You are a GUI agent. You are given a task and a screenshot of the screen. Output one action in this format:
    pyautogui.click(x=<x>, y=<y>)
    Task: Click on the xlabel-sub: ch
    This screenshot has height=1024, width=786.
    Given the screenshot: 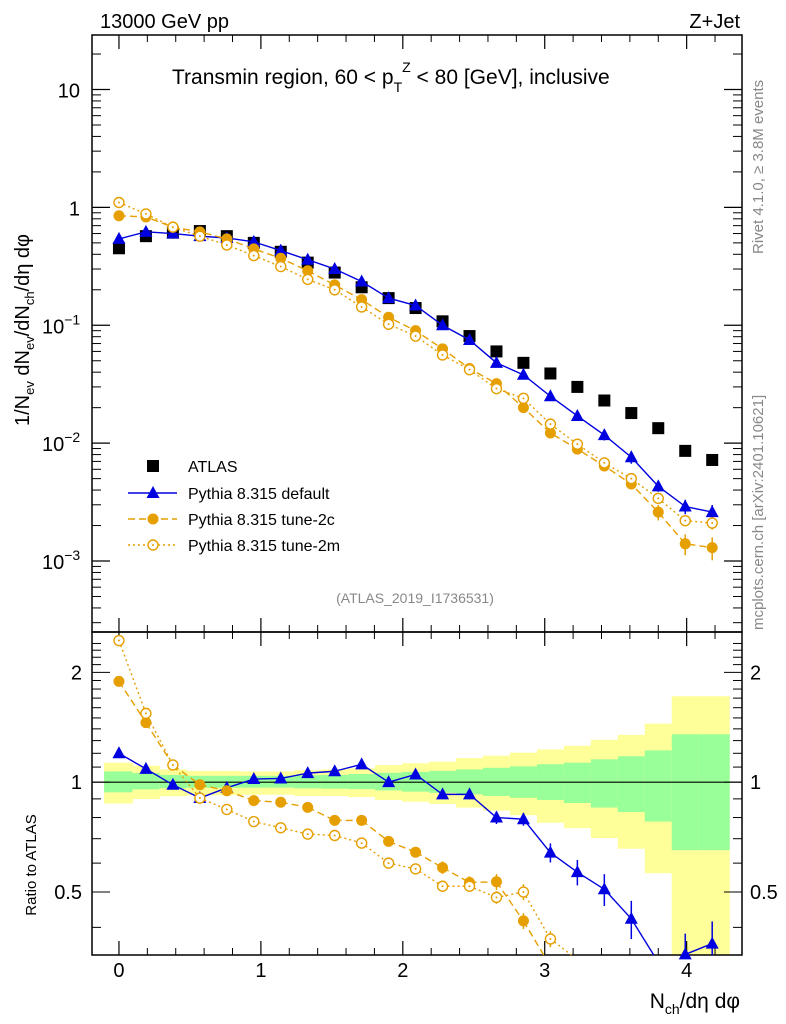 What is the action you would take?
    pyautogui.click(x=672, y=1009)
    